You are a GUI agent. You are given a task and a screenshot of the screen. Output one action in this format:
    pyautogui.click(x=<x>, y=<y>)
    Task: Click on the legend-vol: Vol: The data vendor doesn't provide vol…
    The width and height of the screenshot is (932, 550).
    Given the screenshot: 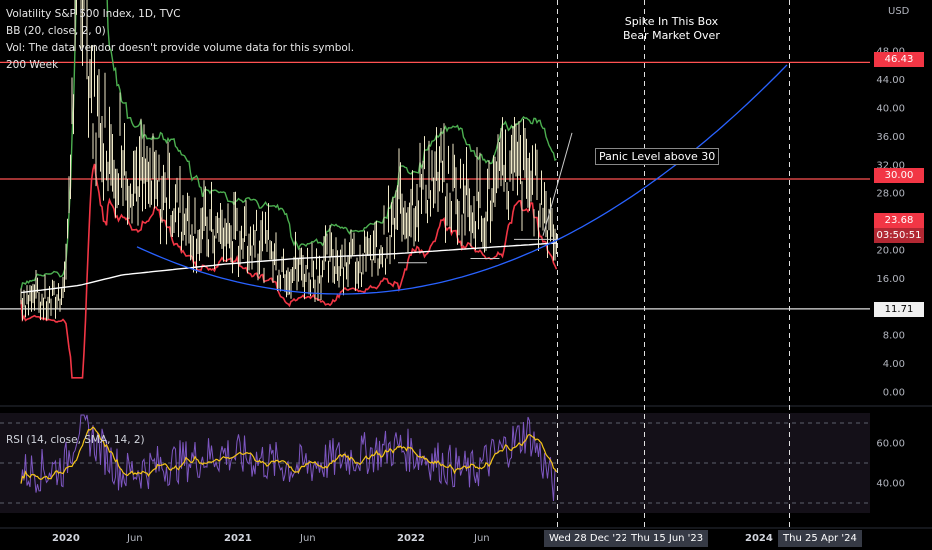 What is the action you would take?
    pyautogui.click(x=180, y=48)
    